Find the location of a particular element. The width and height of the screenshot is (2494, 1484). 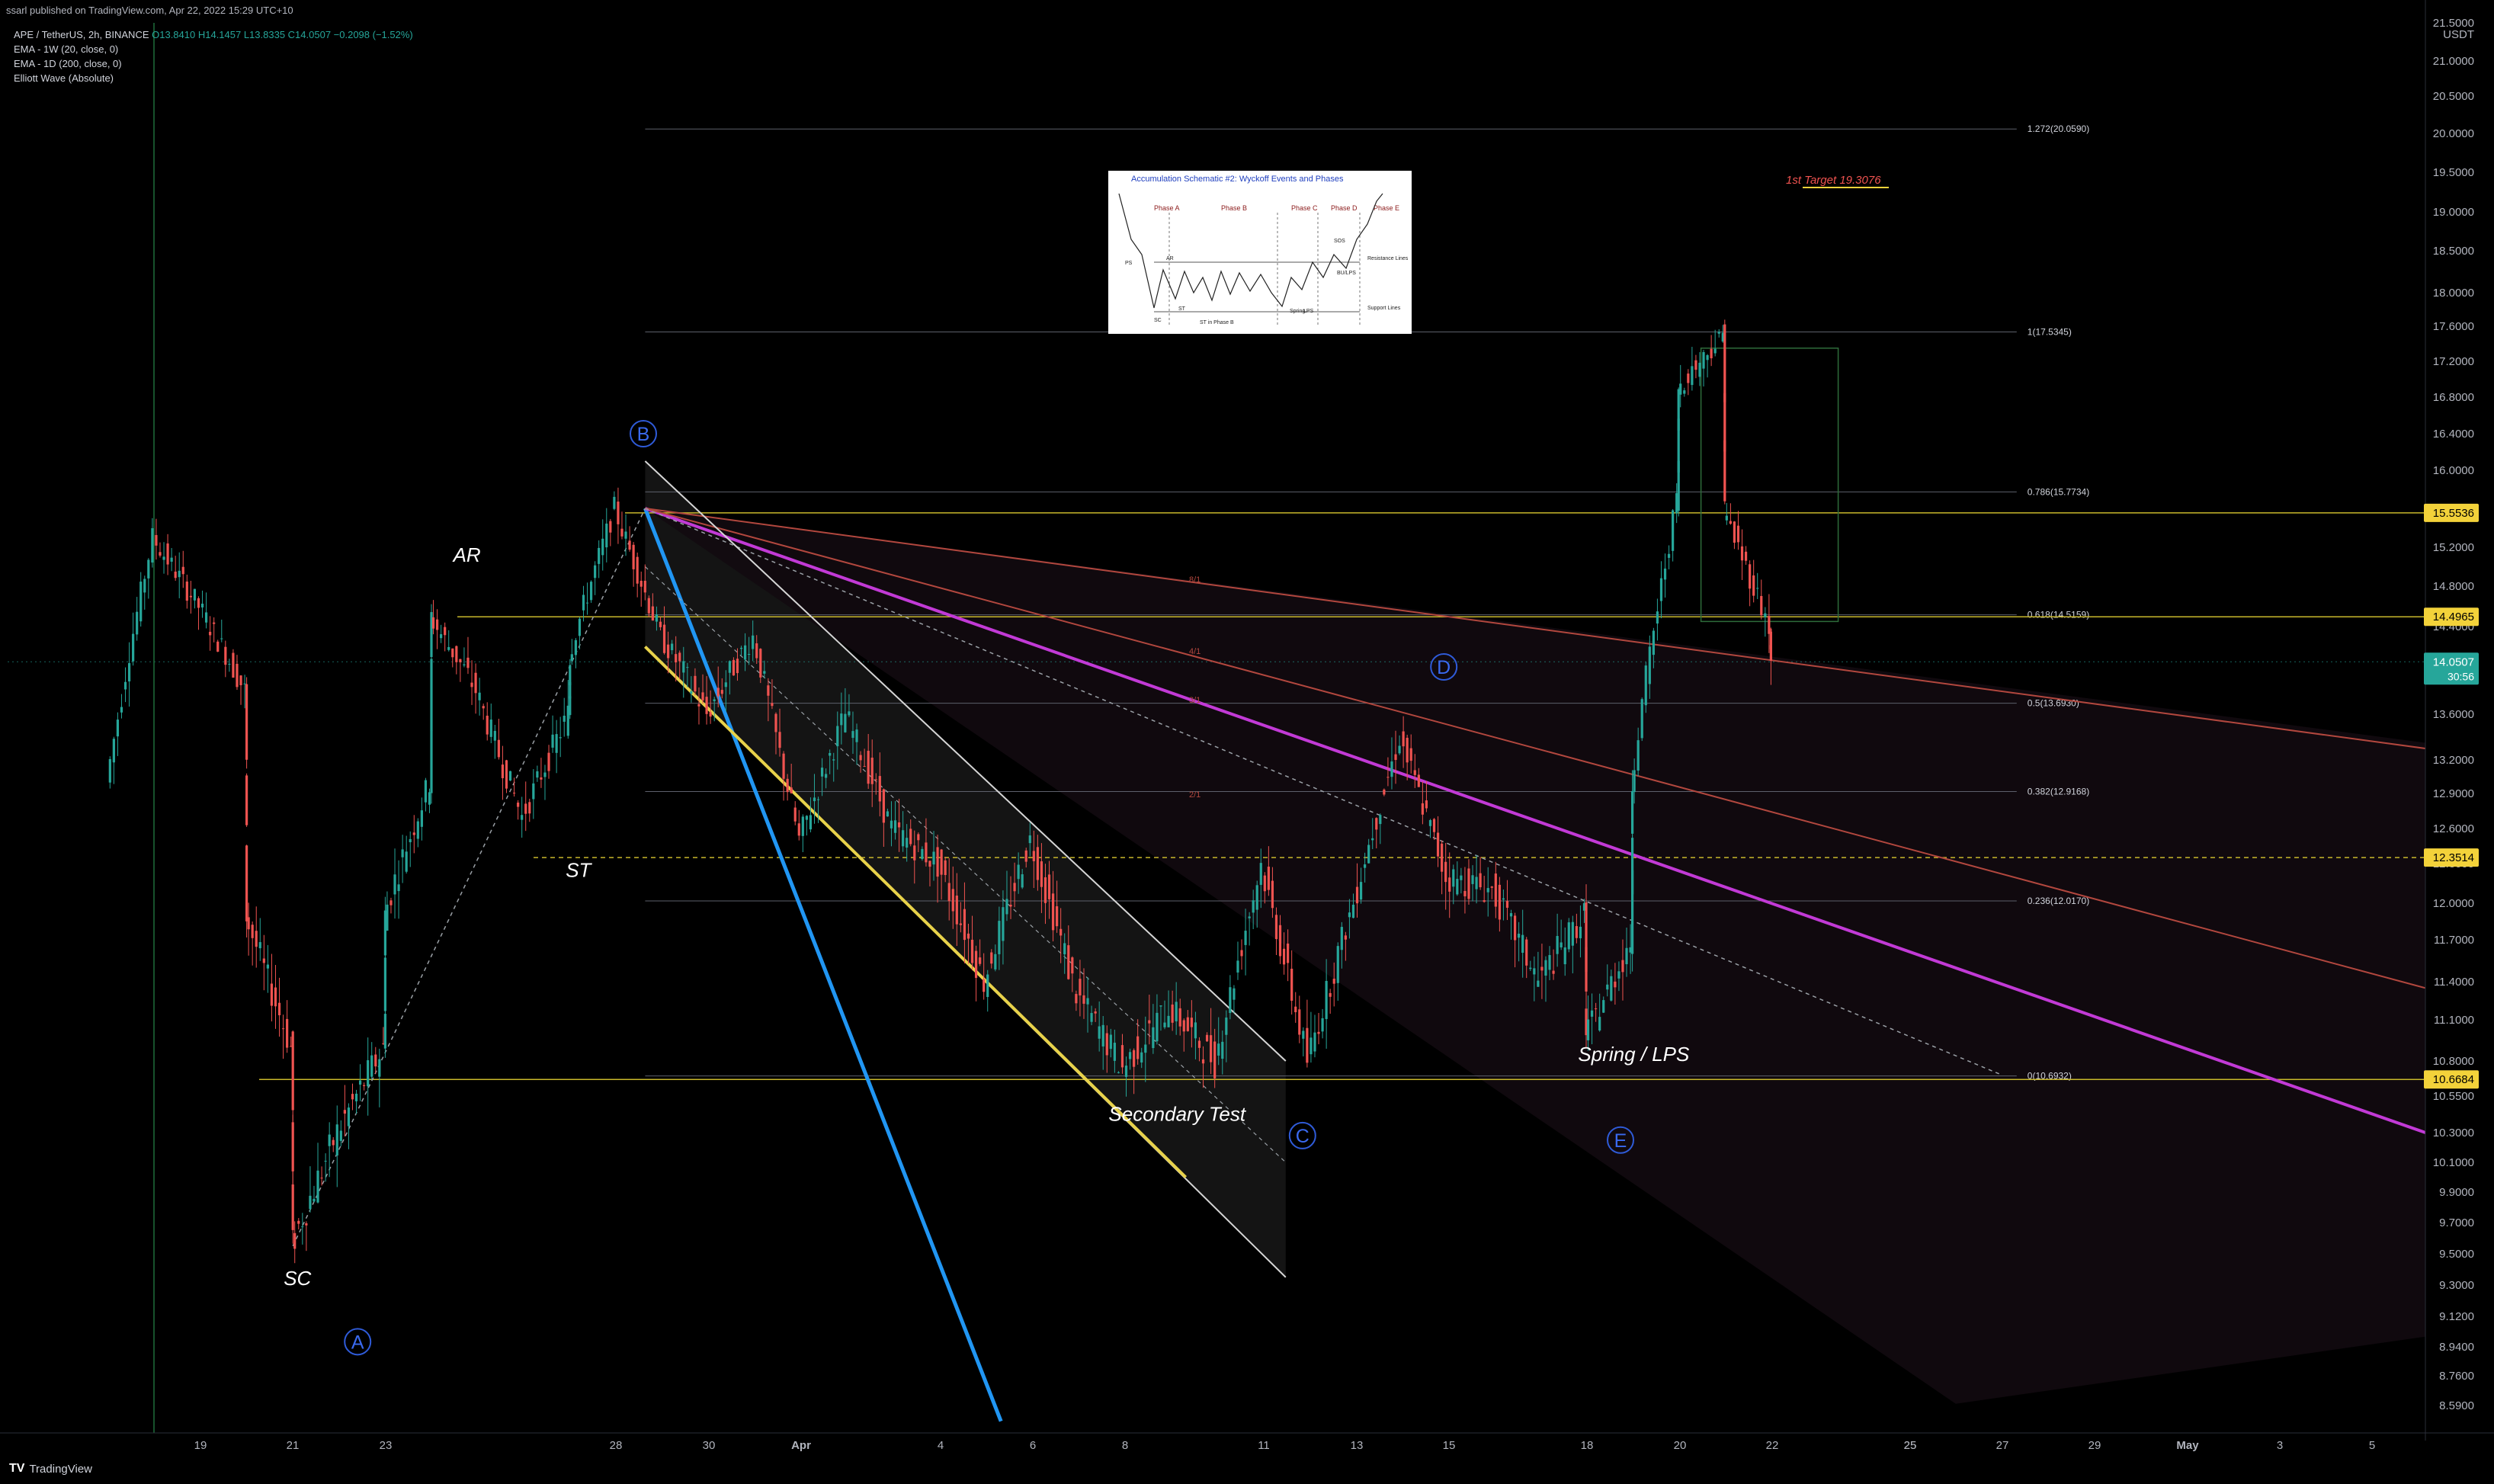

price-tick-label: 21.5000 is located at coordinates (2453, 23).